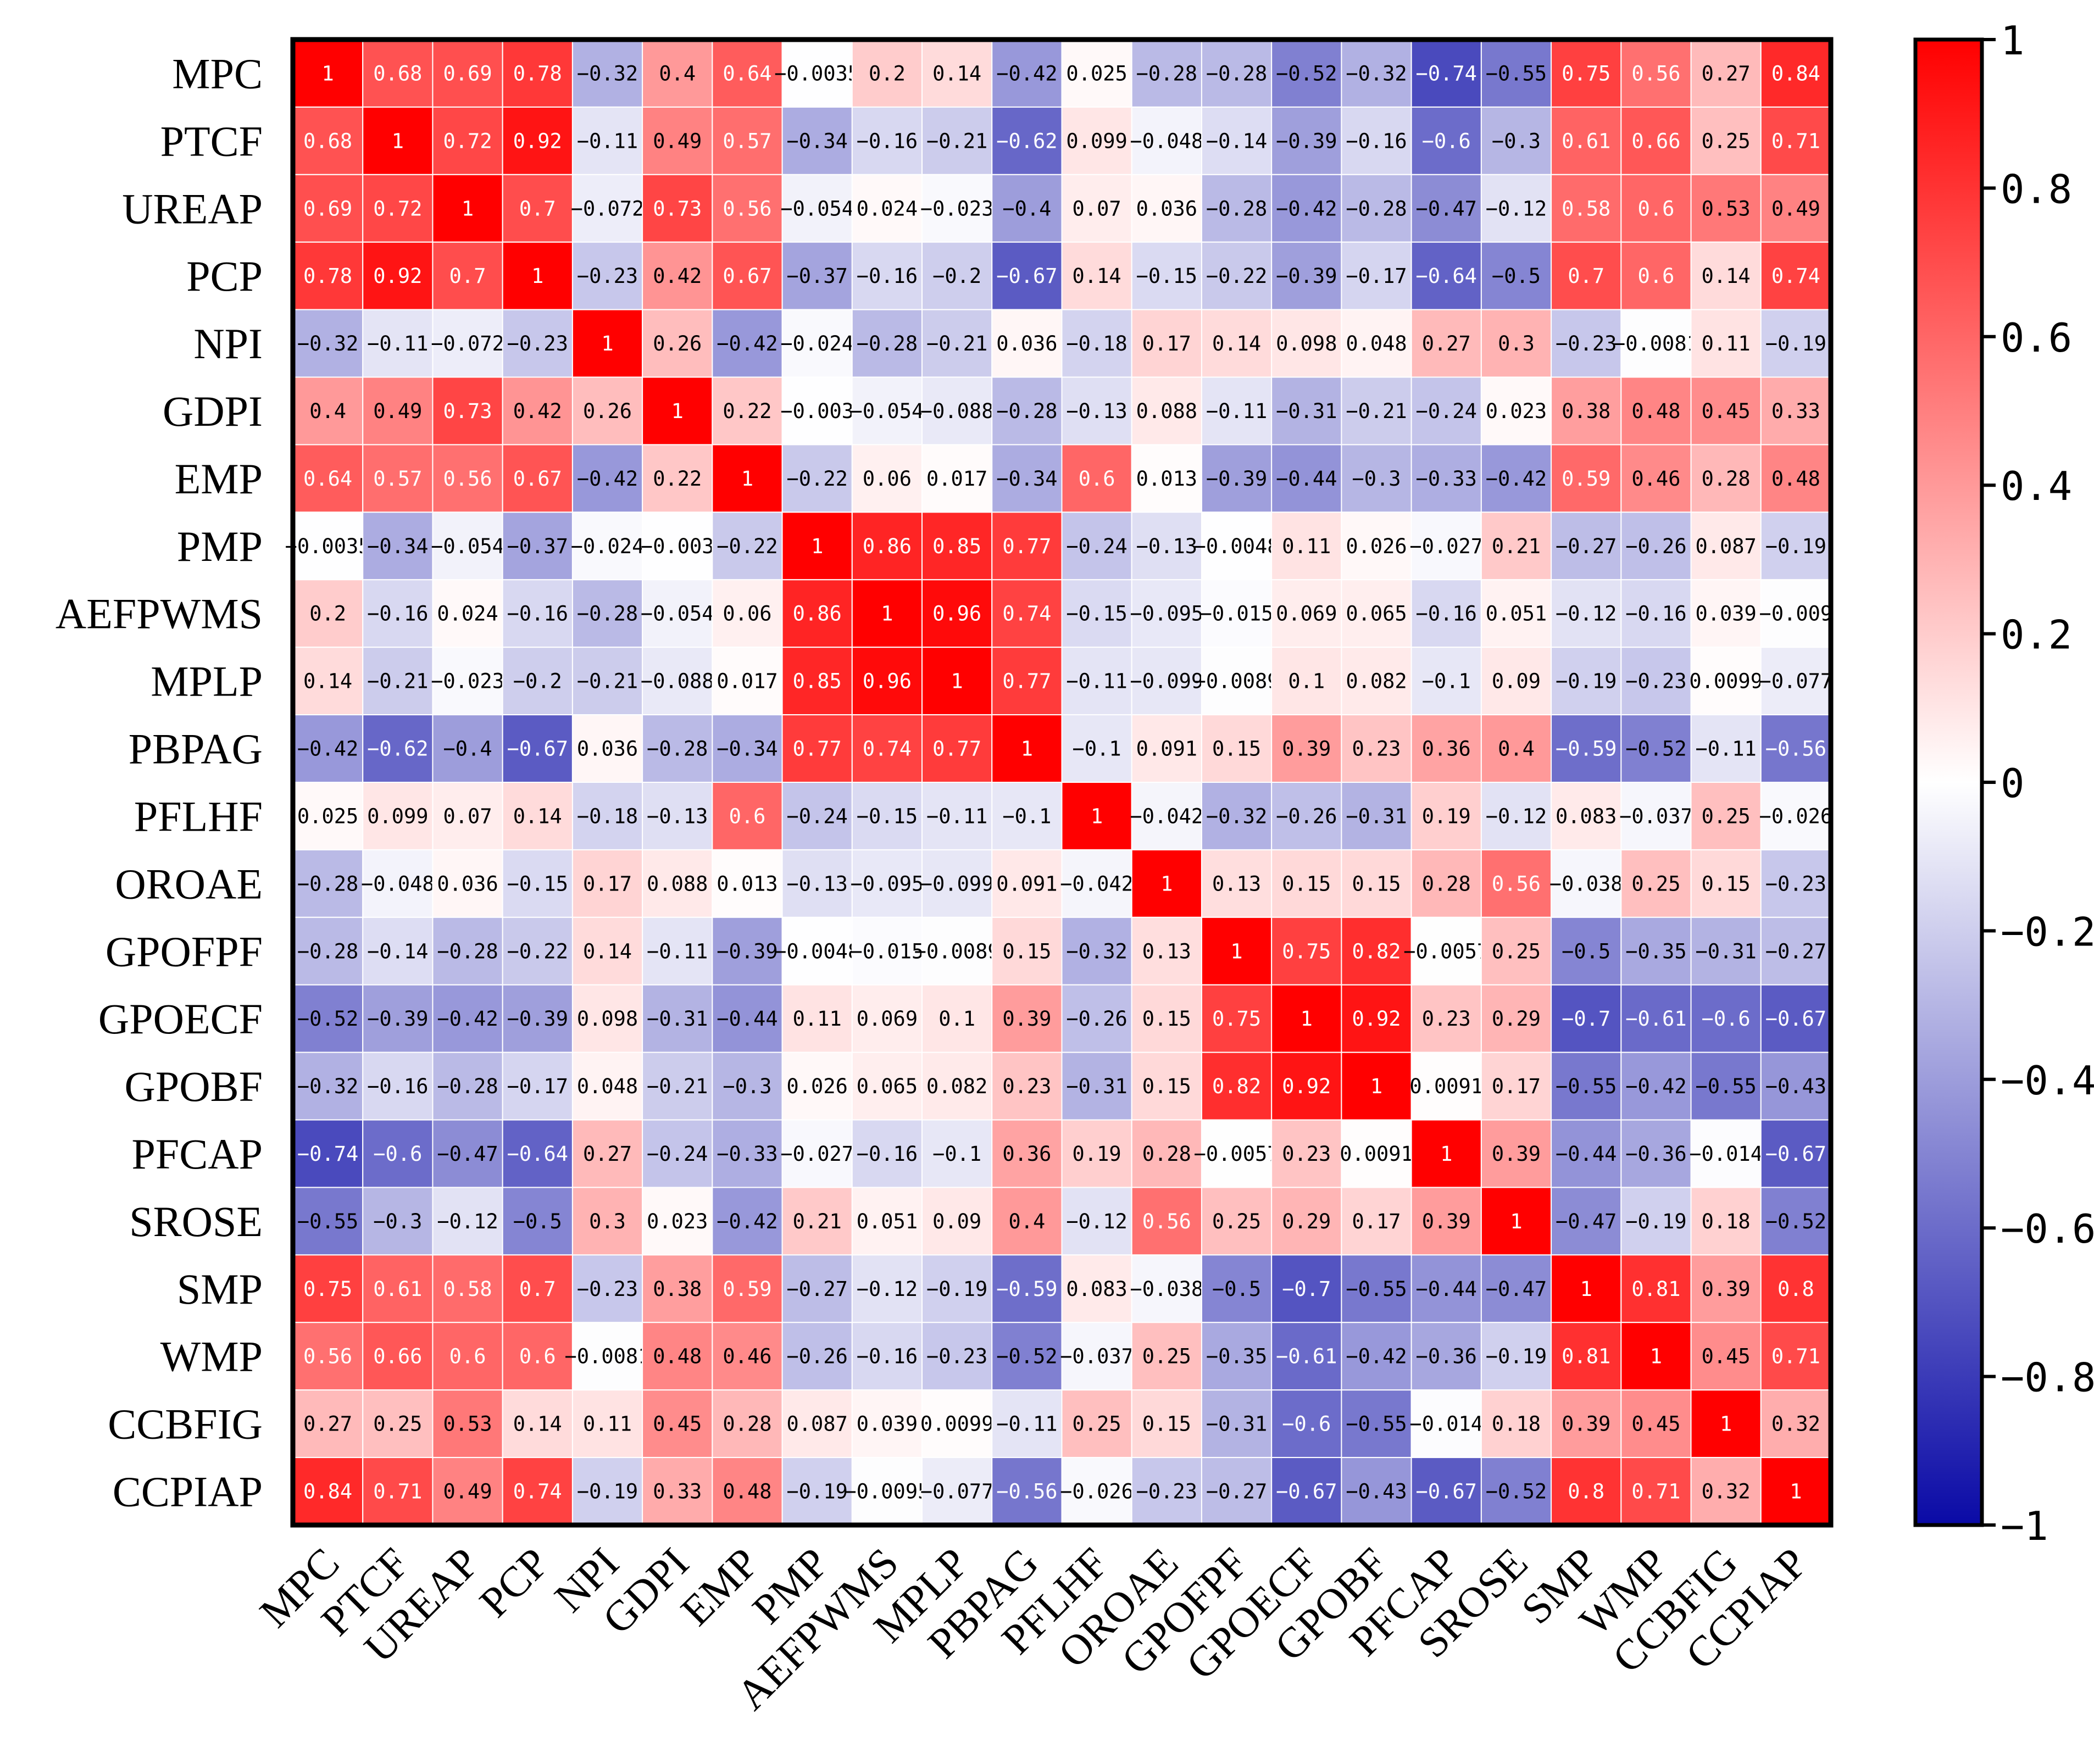  What do you see at coordinates (957, 1086) in the screenshot?
I see `cell-value-label: 0.082` at bounding box center [957, 1086].